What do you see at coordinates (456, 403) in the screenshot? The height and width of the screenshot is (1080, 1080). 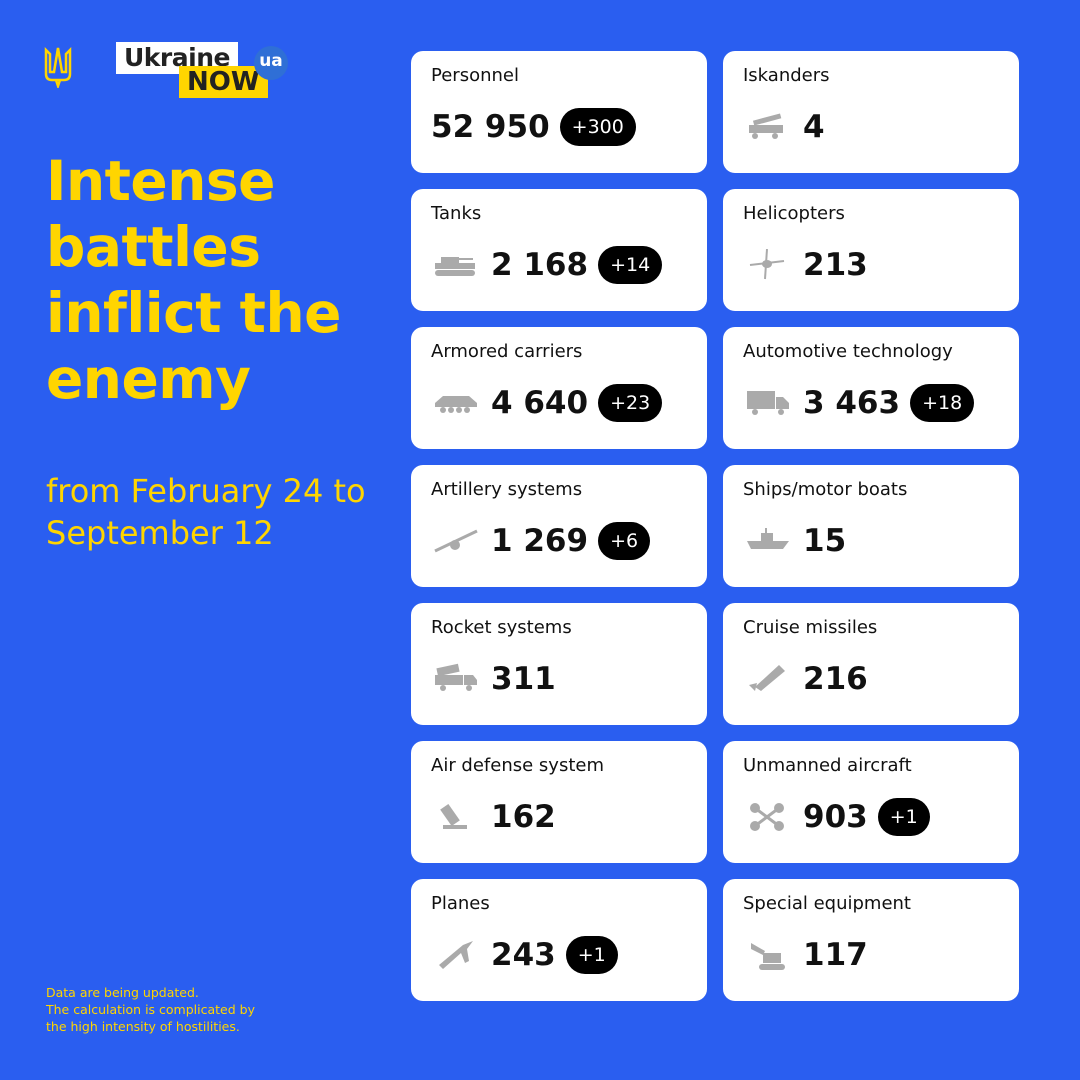 I see `armored-carrier-icon` at bounding box center [456, 403].